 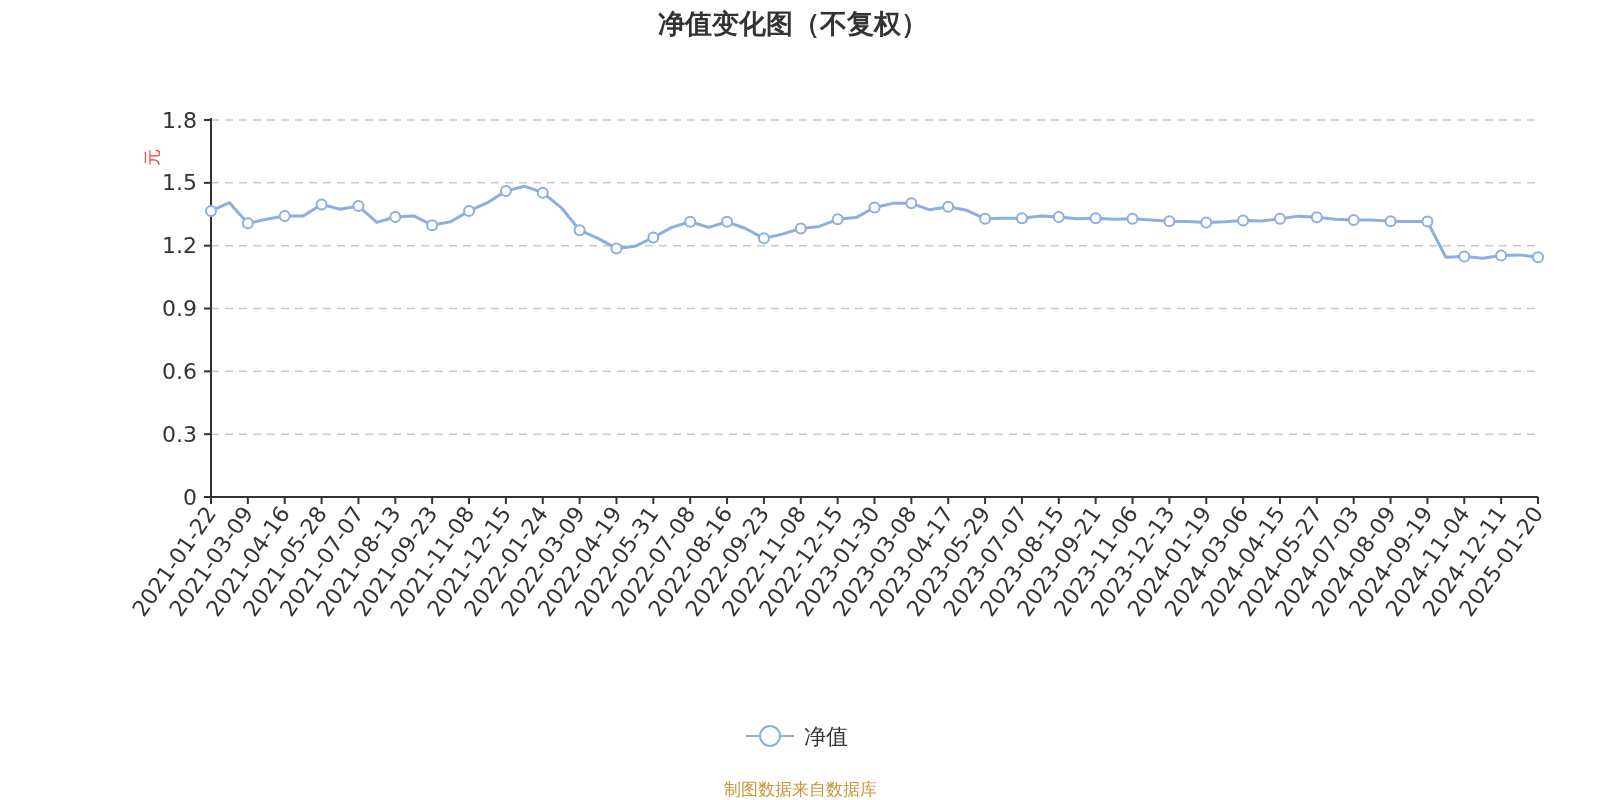 I want to click on y-tick-label: 0.6, so click(x=179, y=371).